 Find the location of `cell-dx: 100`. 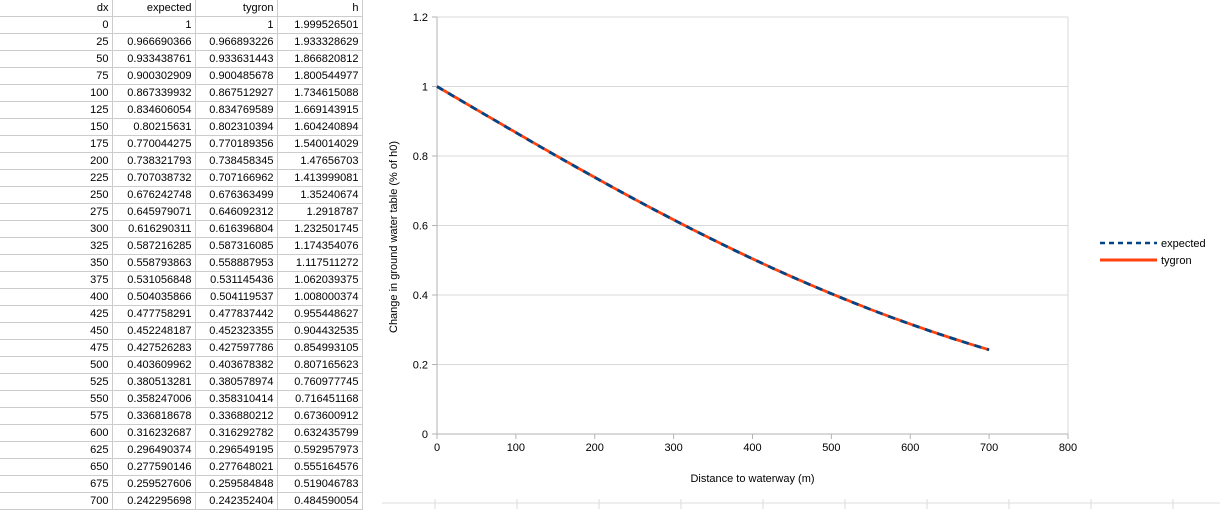

cell-dx: 100 is located at coordinates (56, 93).